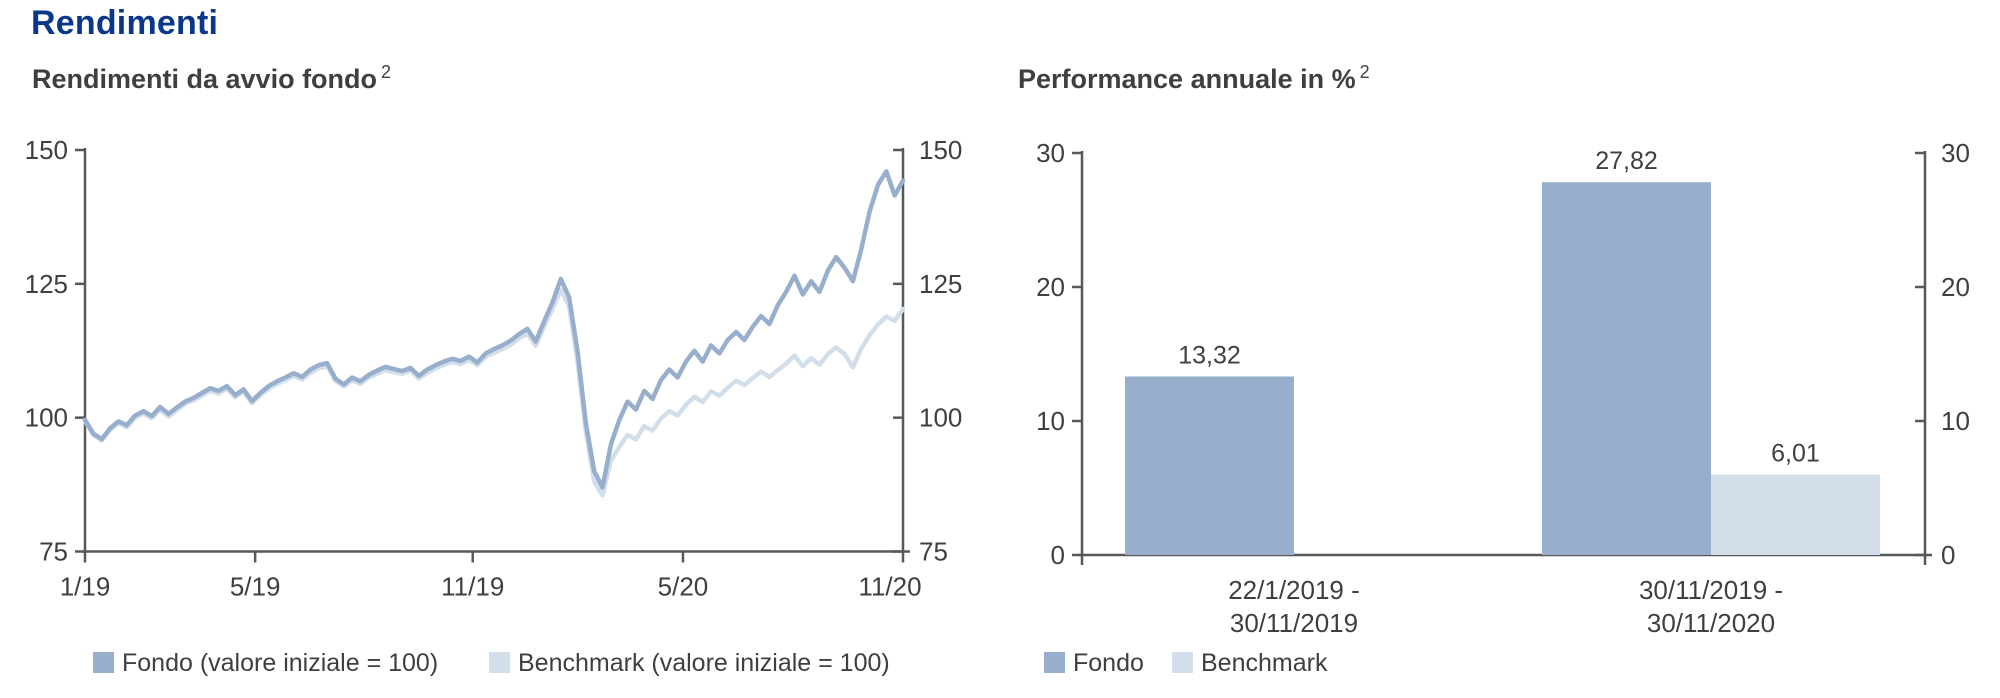 Image resolution: width=2000 pixels, height=698 pixels. What do you see at coordinates (46, 284) in the screenshot?
I see `y-tick-label-left: 125` at bounding box center [46, 284].